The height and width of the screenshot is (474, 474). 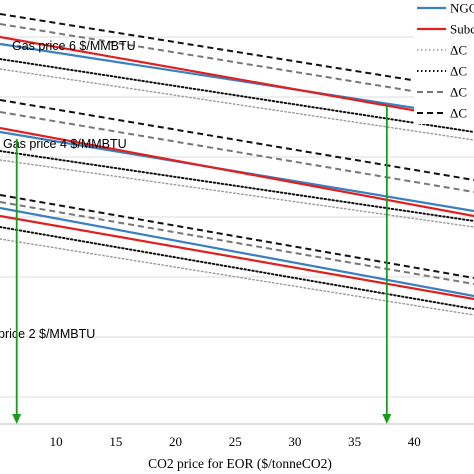 I want to click on legend-entry-2: Subc, so click(x=462, y=29).